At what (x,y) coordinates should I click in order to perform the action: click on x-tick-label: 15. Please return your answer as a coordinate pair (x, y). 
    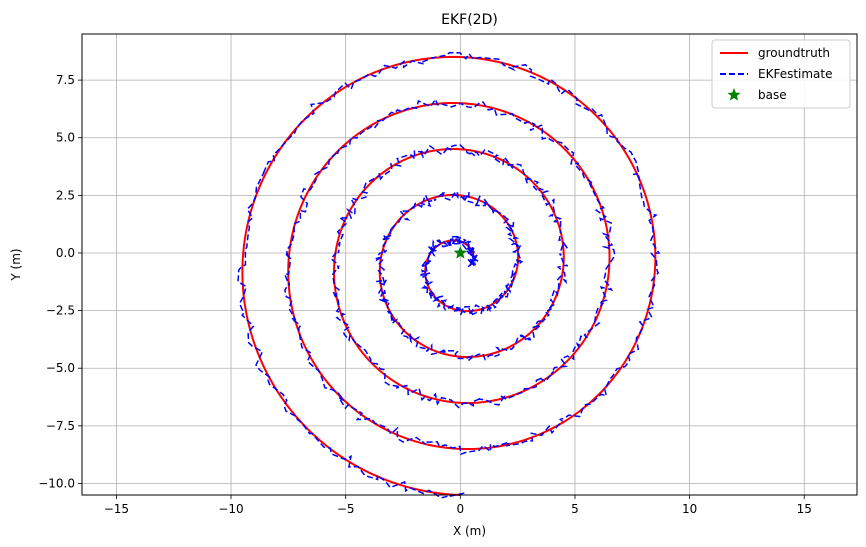
    Looking at the image, I should click on (804, 509).